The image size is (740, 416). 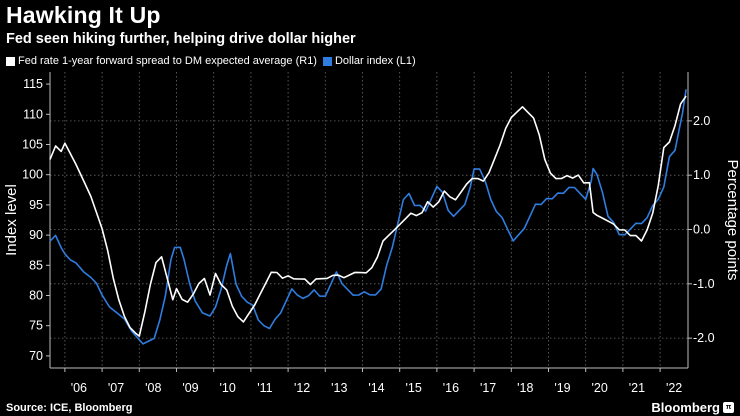 What do you see at coordinates (32, 175) in the screenshot?
I see `y-left-tick-label: 100` at bounding box center [32, 175].